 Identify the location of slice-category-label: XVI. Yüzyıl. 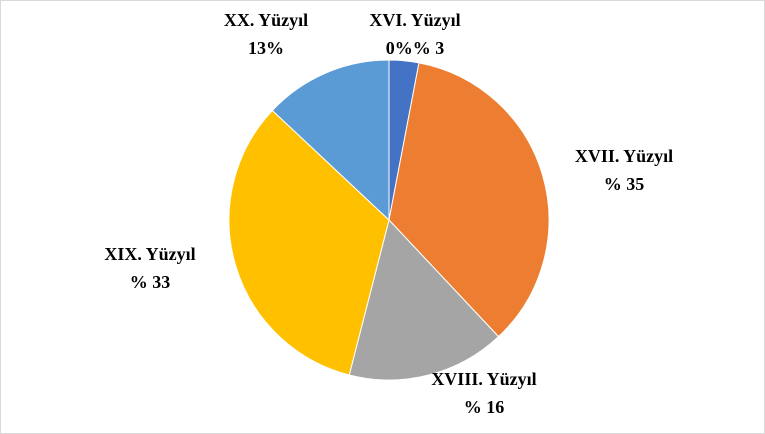
(414, 20).